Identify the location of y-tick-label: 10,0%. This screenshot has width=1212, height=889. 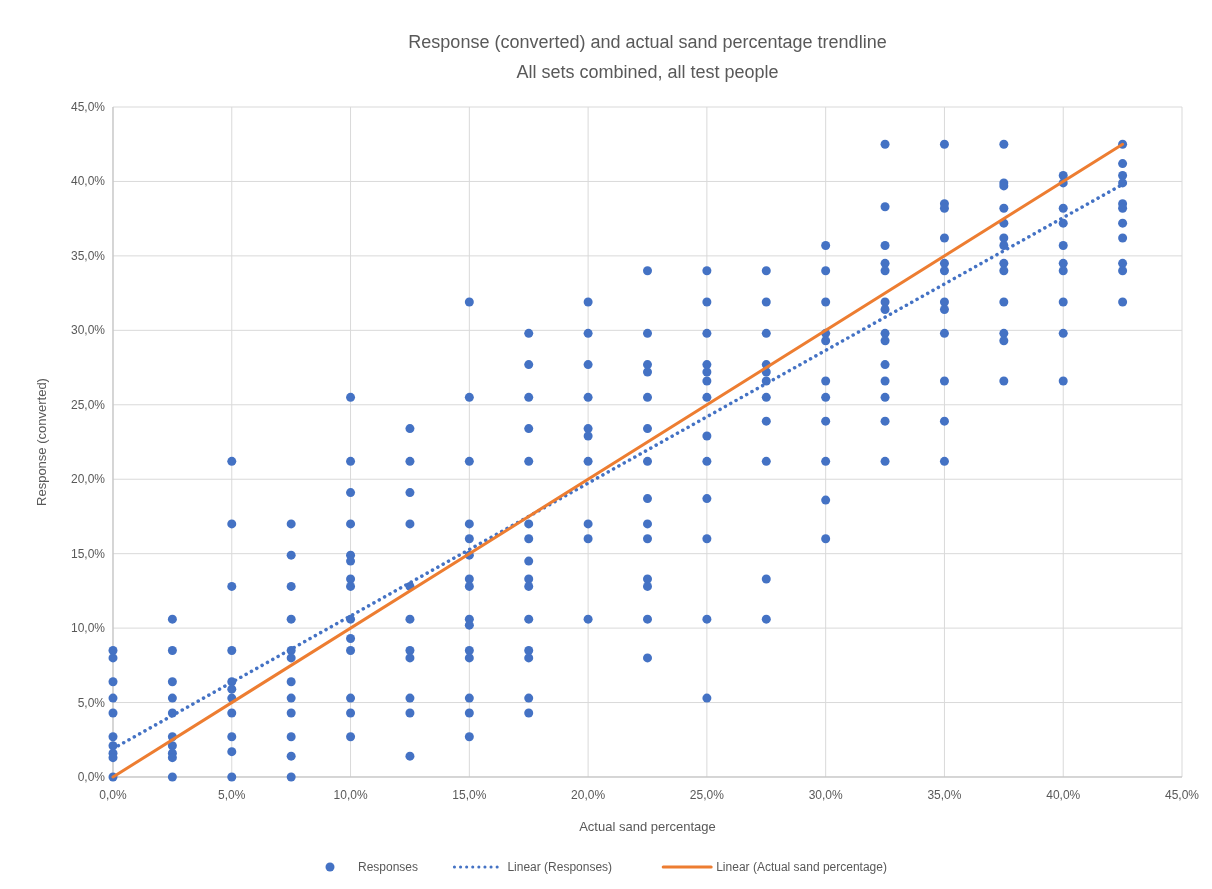
(88, 628).